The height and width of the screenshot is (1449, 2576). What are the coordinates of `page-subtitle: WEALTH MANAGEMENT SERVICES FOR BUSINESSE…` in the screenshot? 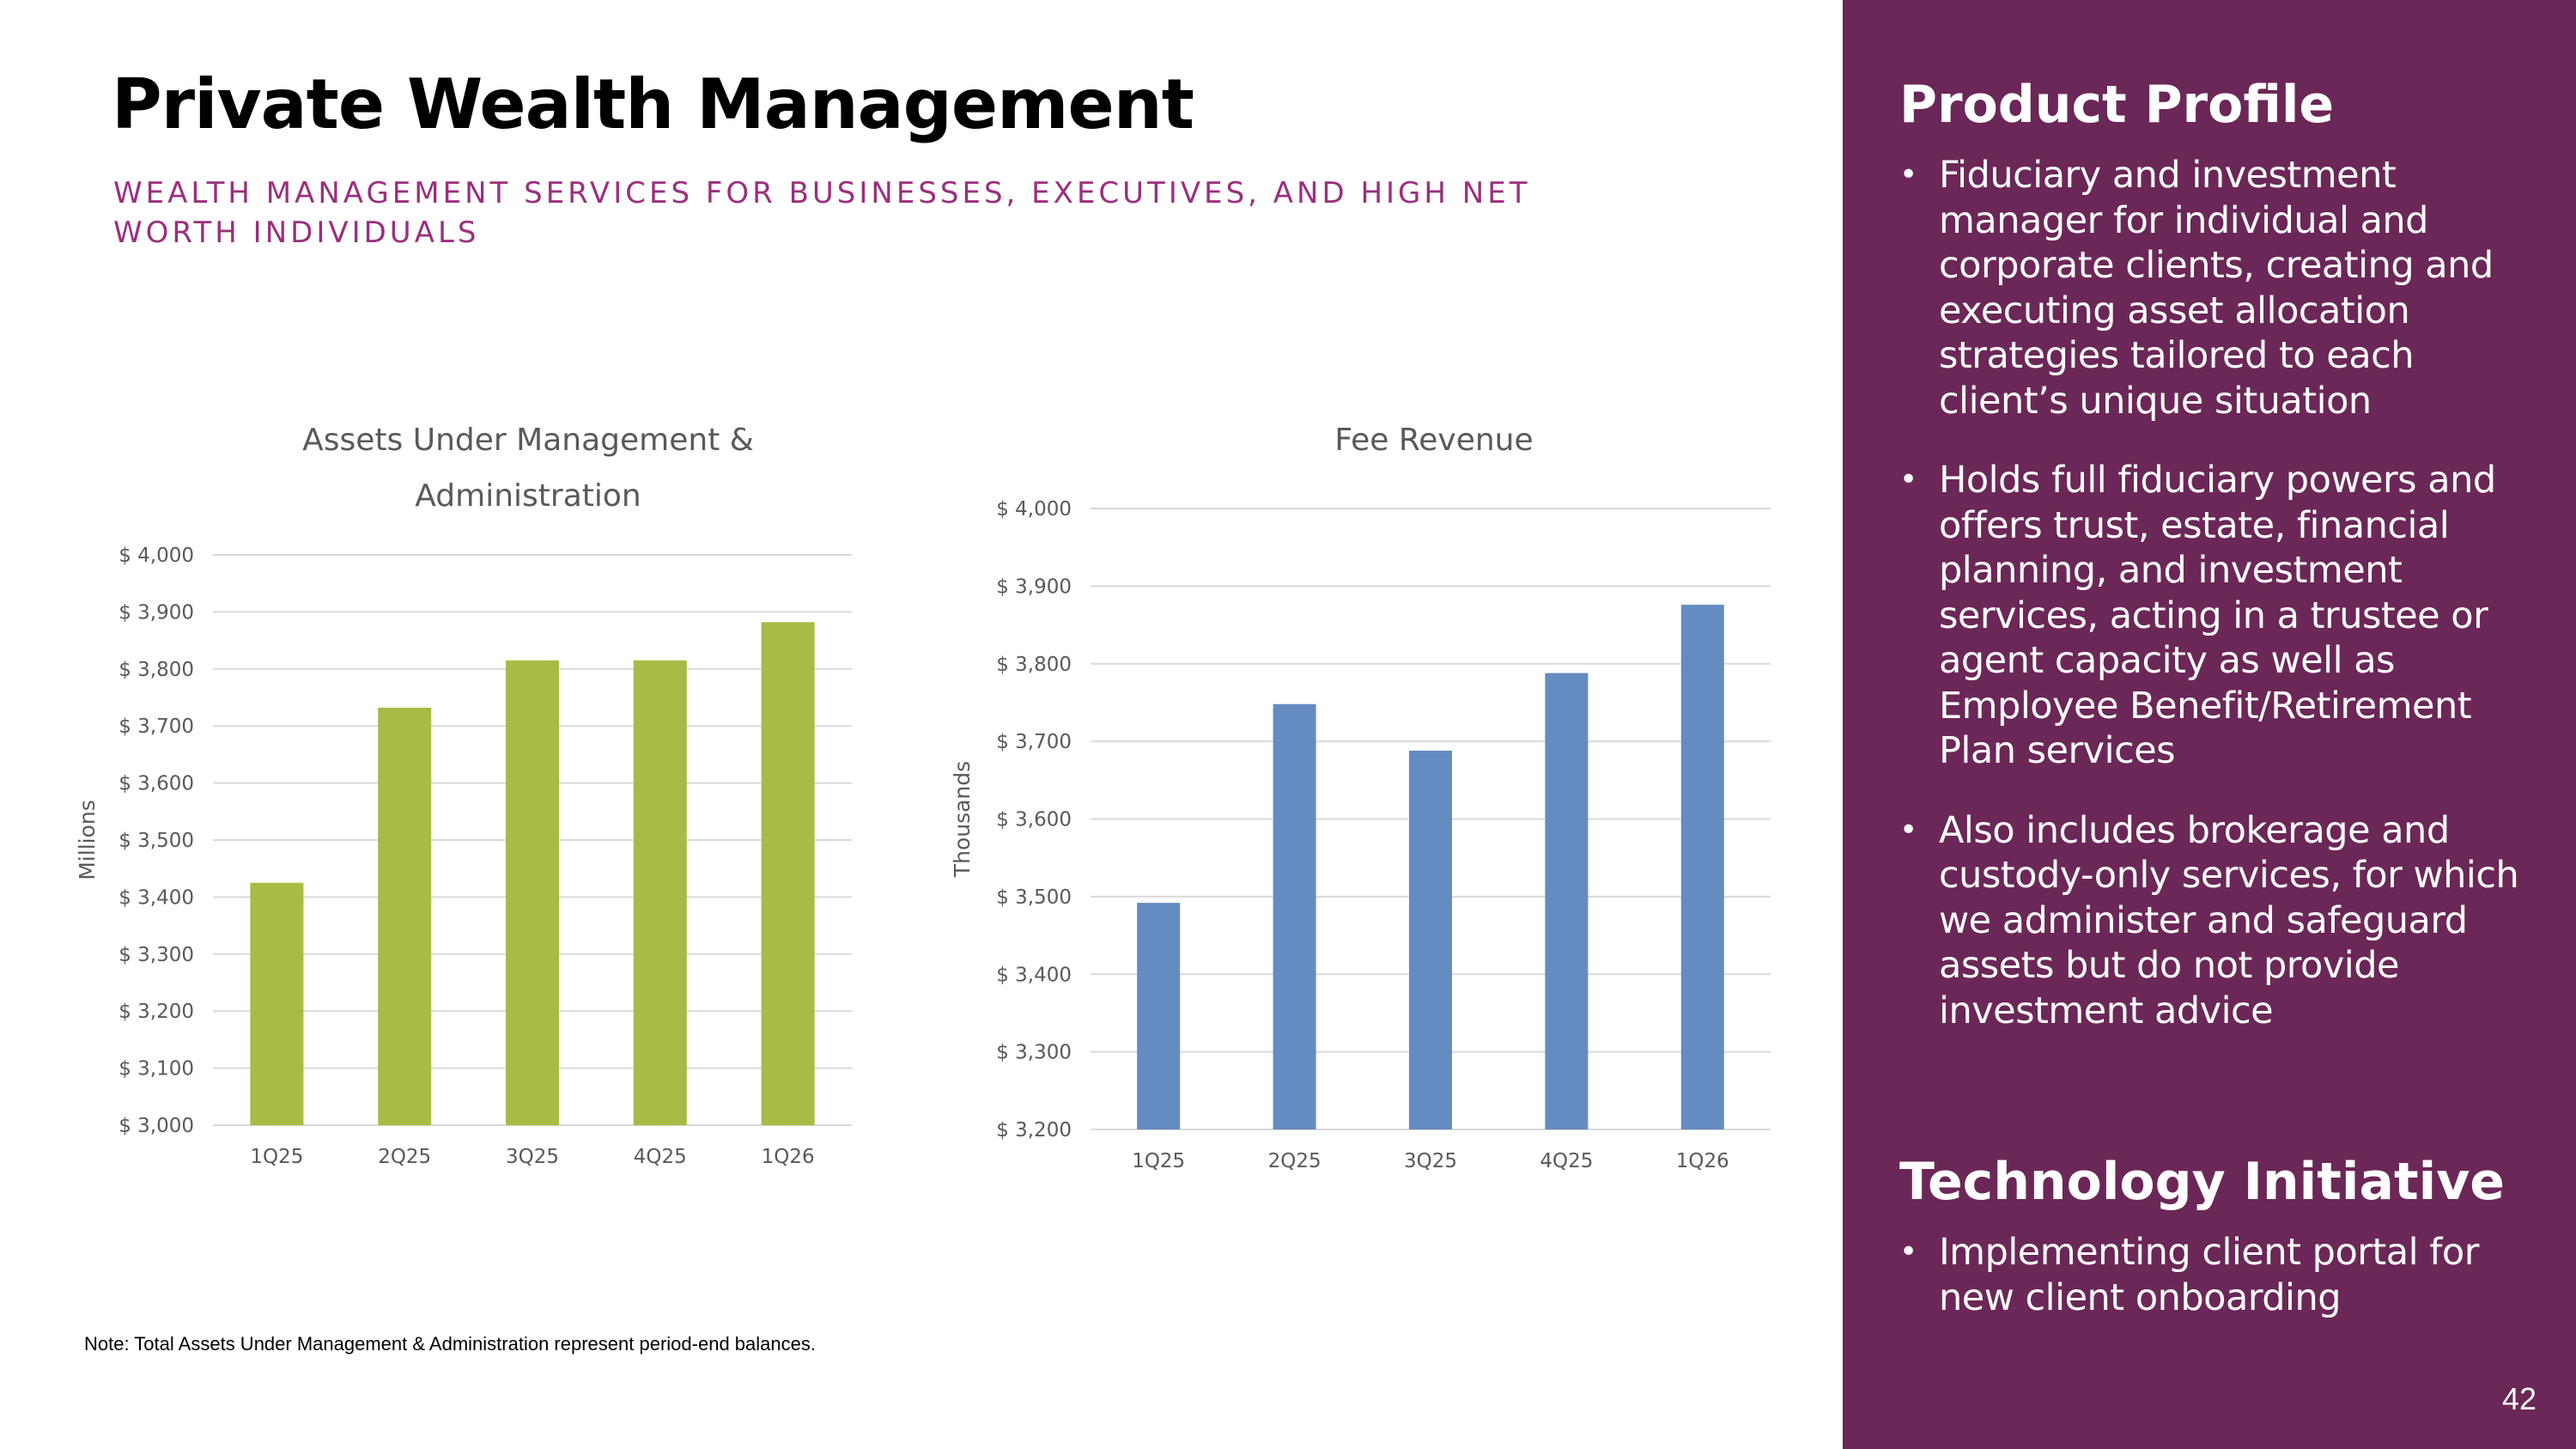 It's located at (822, 213).